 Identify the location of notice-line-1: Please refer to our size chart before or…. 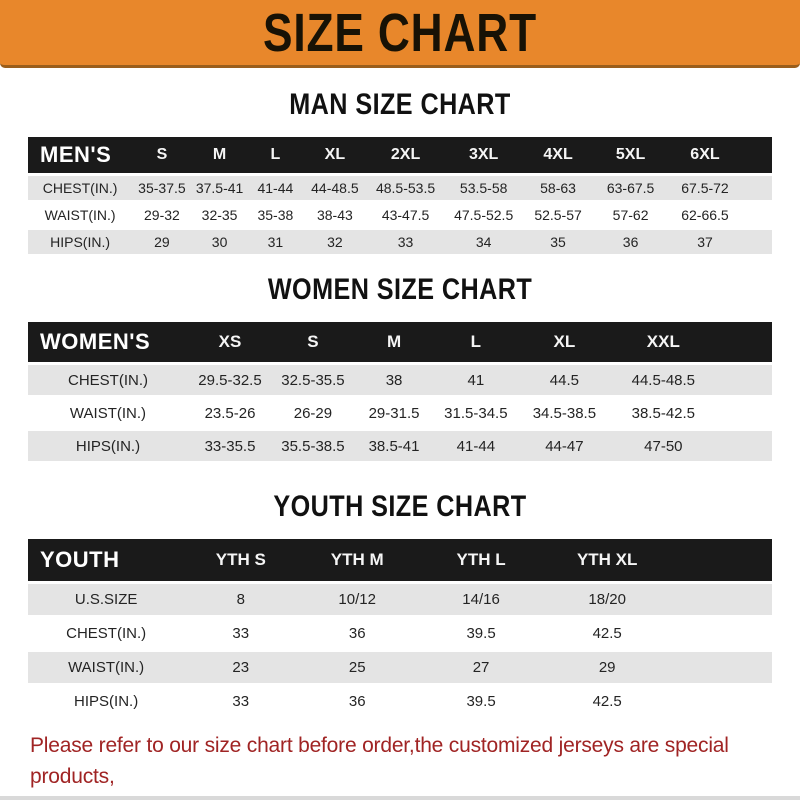
(379, 761).